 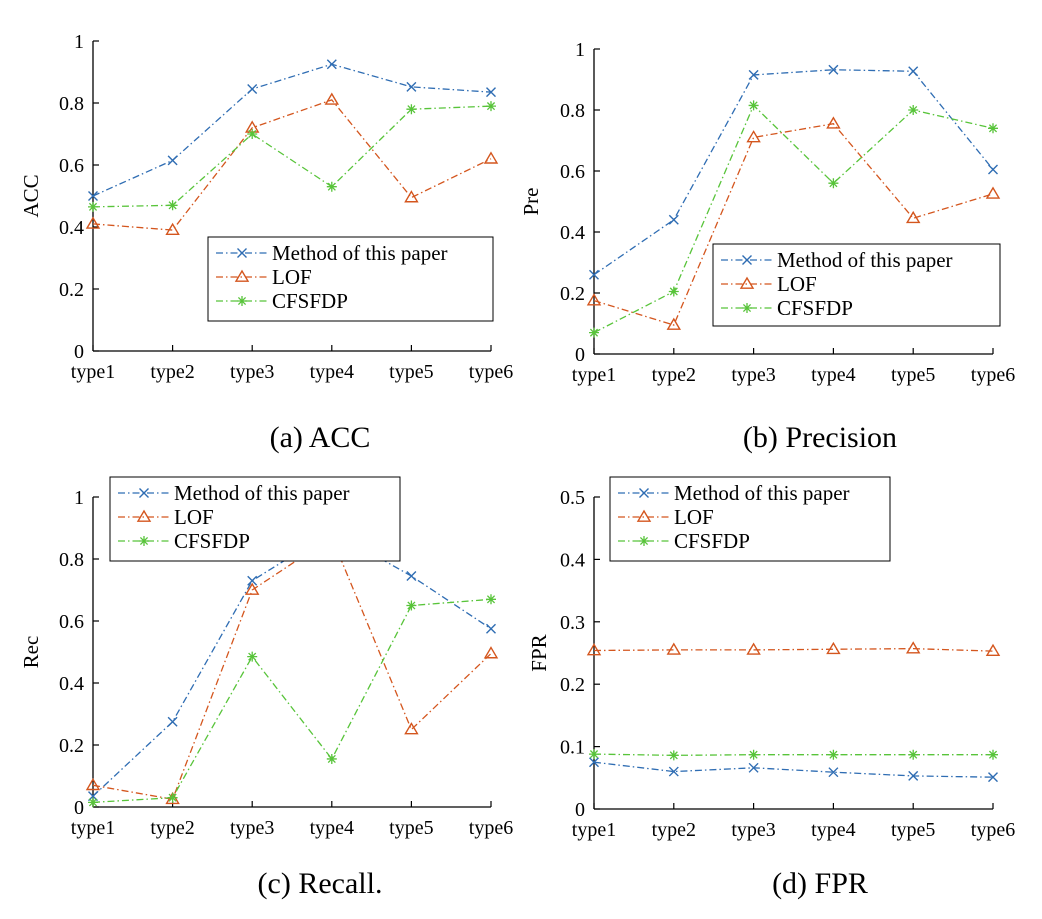 I want to click on legend-asterisk-icon, so click(x=644, y=541).